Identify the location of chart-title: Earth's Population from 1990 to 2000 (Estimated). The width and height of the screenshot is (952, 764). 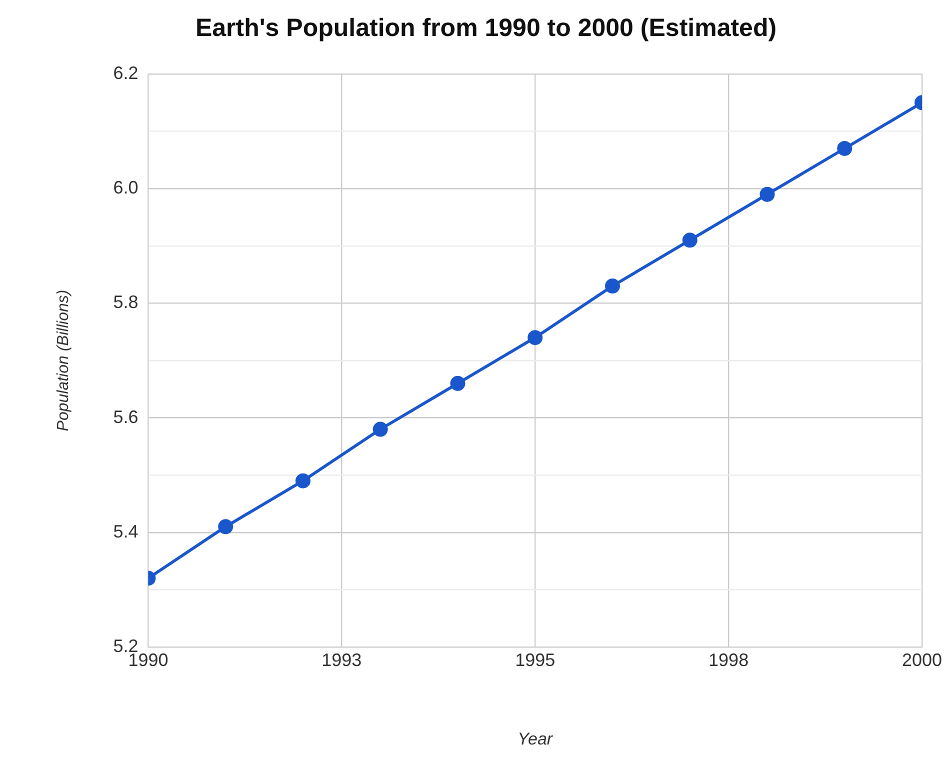
(486, 28).